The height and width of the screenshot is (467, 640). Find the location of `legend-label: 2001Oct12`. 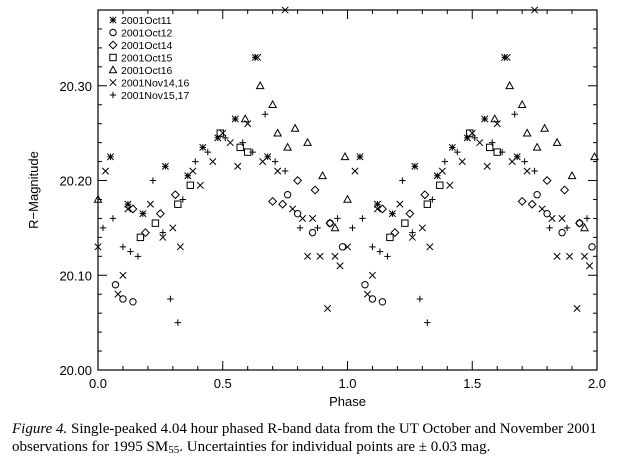

legend-label: 2001Oct12 is located at coordinates (147, 34).